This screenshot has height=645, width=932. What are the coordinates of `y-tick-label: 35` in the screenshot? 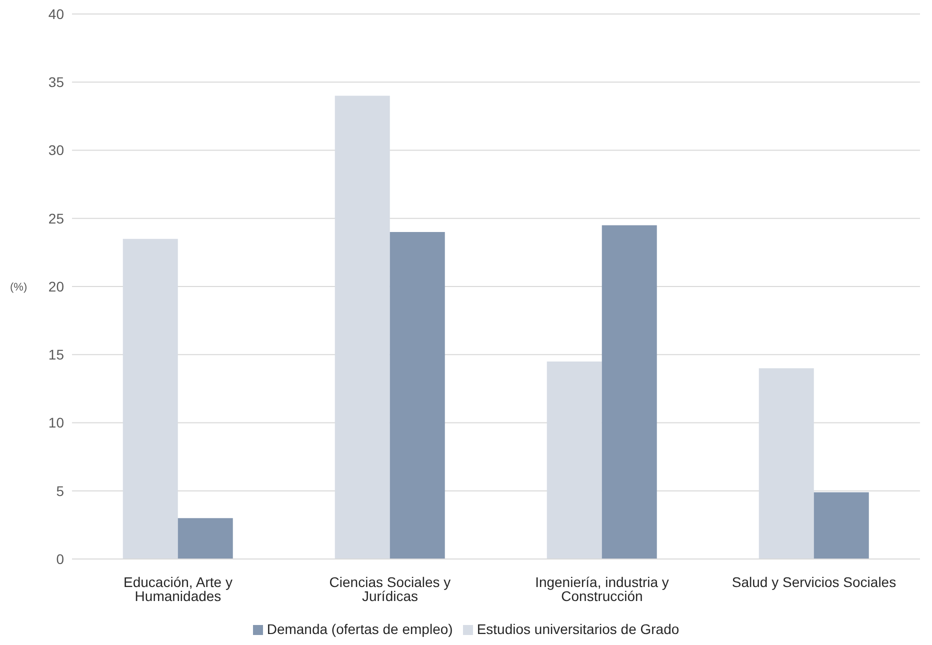 It's located at (56, 82).